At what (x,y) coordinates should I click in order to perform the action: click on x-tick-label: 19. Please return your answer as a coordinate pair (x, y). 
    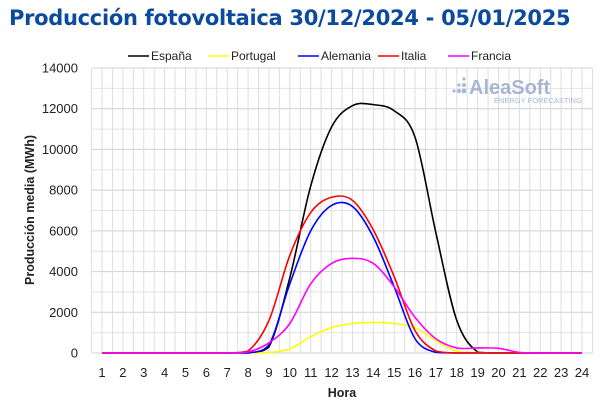
    Looking at the image, I should click on (477, 372).